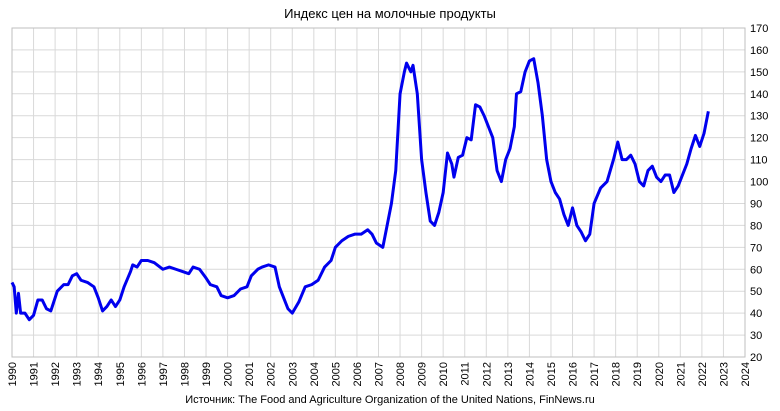  What do you see at coordinates (293, 374) in the screenshot?
I see `x-tick-label: 2003` at bounding box center [293, 374].